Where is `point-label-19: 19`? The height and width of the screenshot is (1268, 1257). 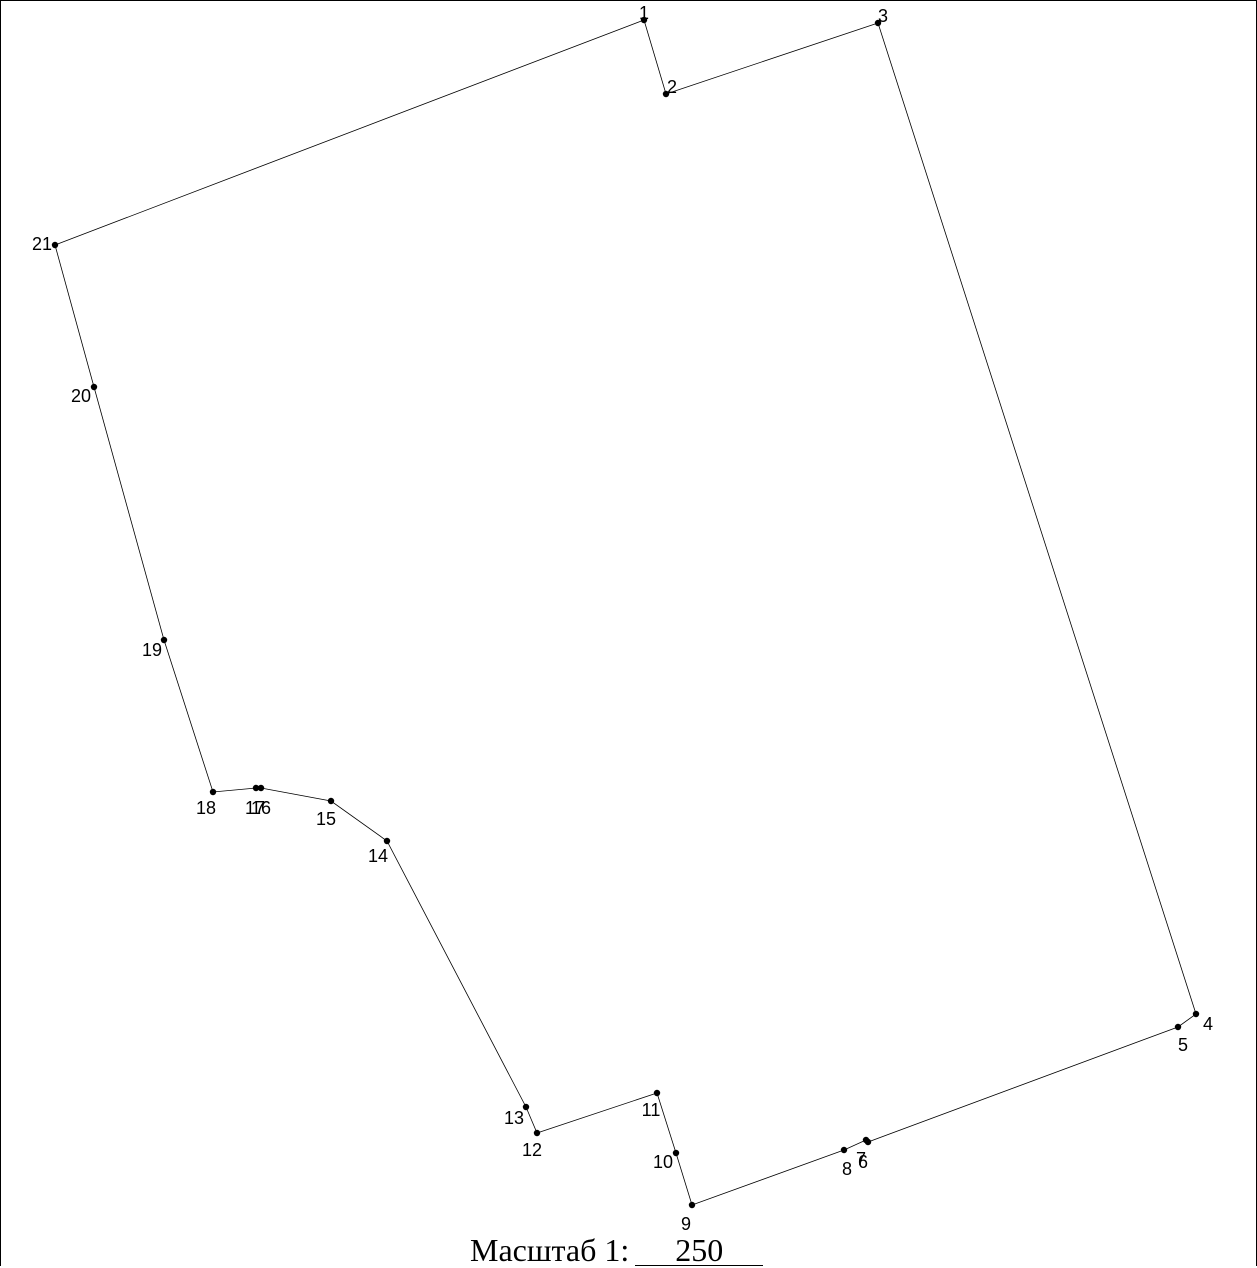 point-label-19: 19 is located at coordinates (152, 650).